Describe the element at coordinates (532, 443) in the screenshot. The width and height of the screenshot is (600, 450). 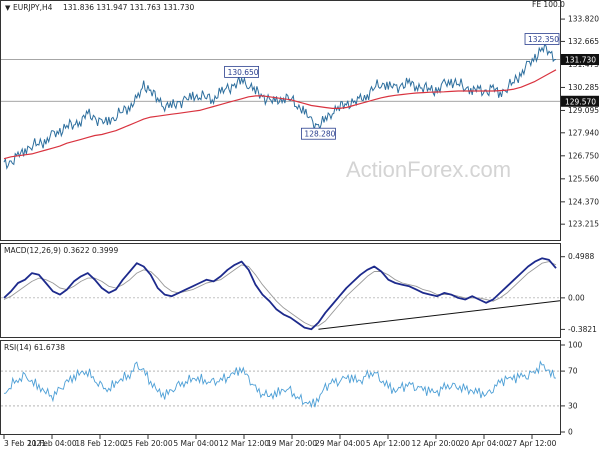
I see `x-tick-label: 27 Apr 12:00` at that location.